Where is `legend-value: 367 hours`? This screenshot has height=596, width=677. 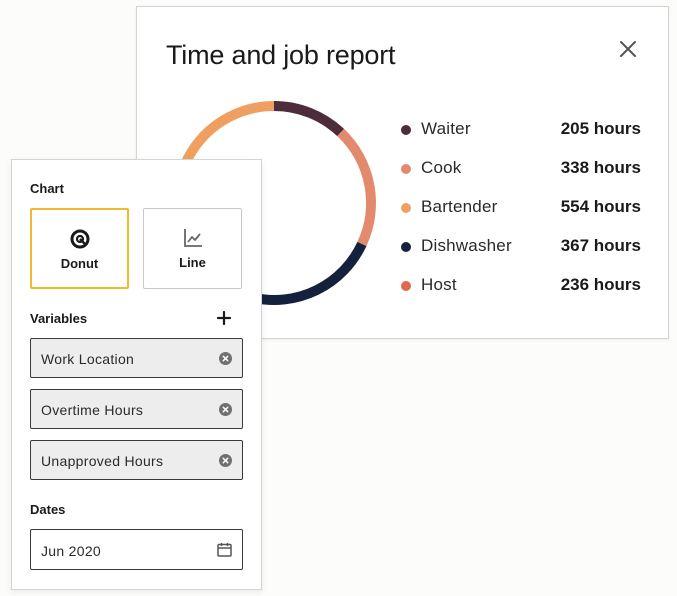
legend-value: 367 hours is located at coordinates (600, 245).